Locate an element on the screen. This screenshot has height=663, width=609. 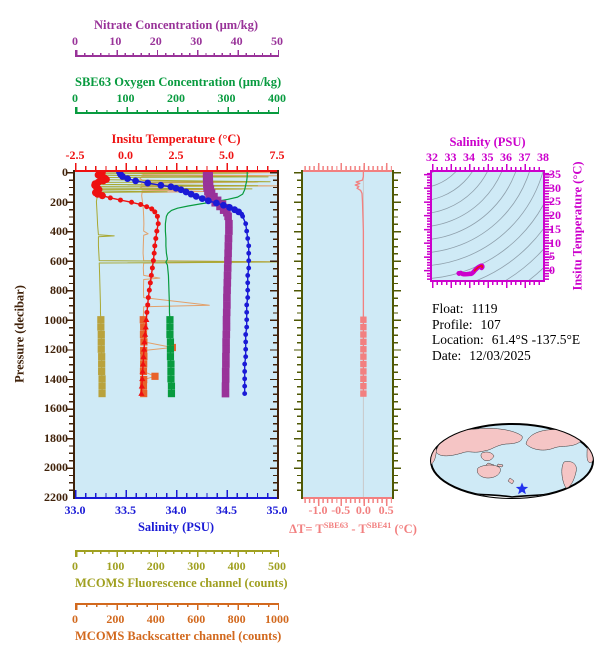
main-plot-right-border is located at coordinates (278, 334).